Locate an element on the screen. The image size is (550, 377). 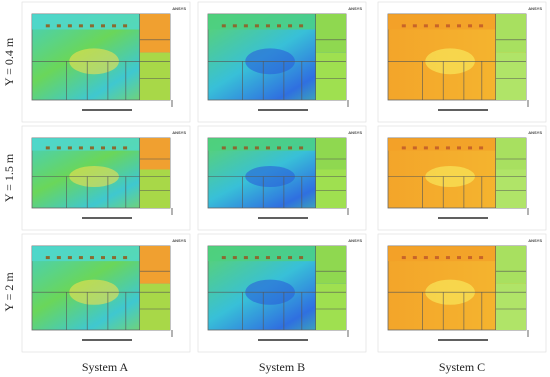
column-label: System A is located at coordinates (105, 367).